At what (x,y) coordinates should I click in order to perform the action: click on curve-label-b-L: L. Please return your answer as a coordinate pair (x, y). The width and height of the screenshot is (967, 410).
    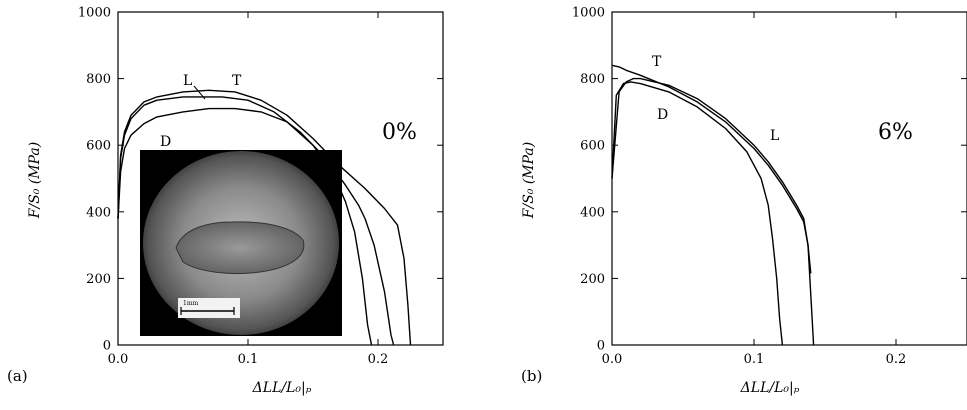
    Looking at the image, I should click on (774, 136).